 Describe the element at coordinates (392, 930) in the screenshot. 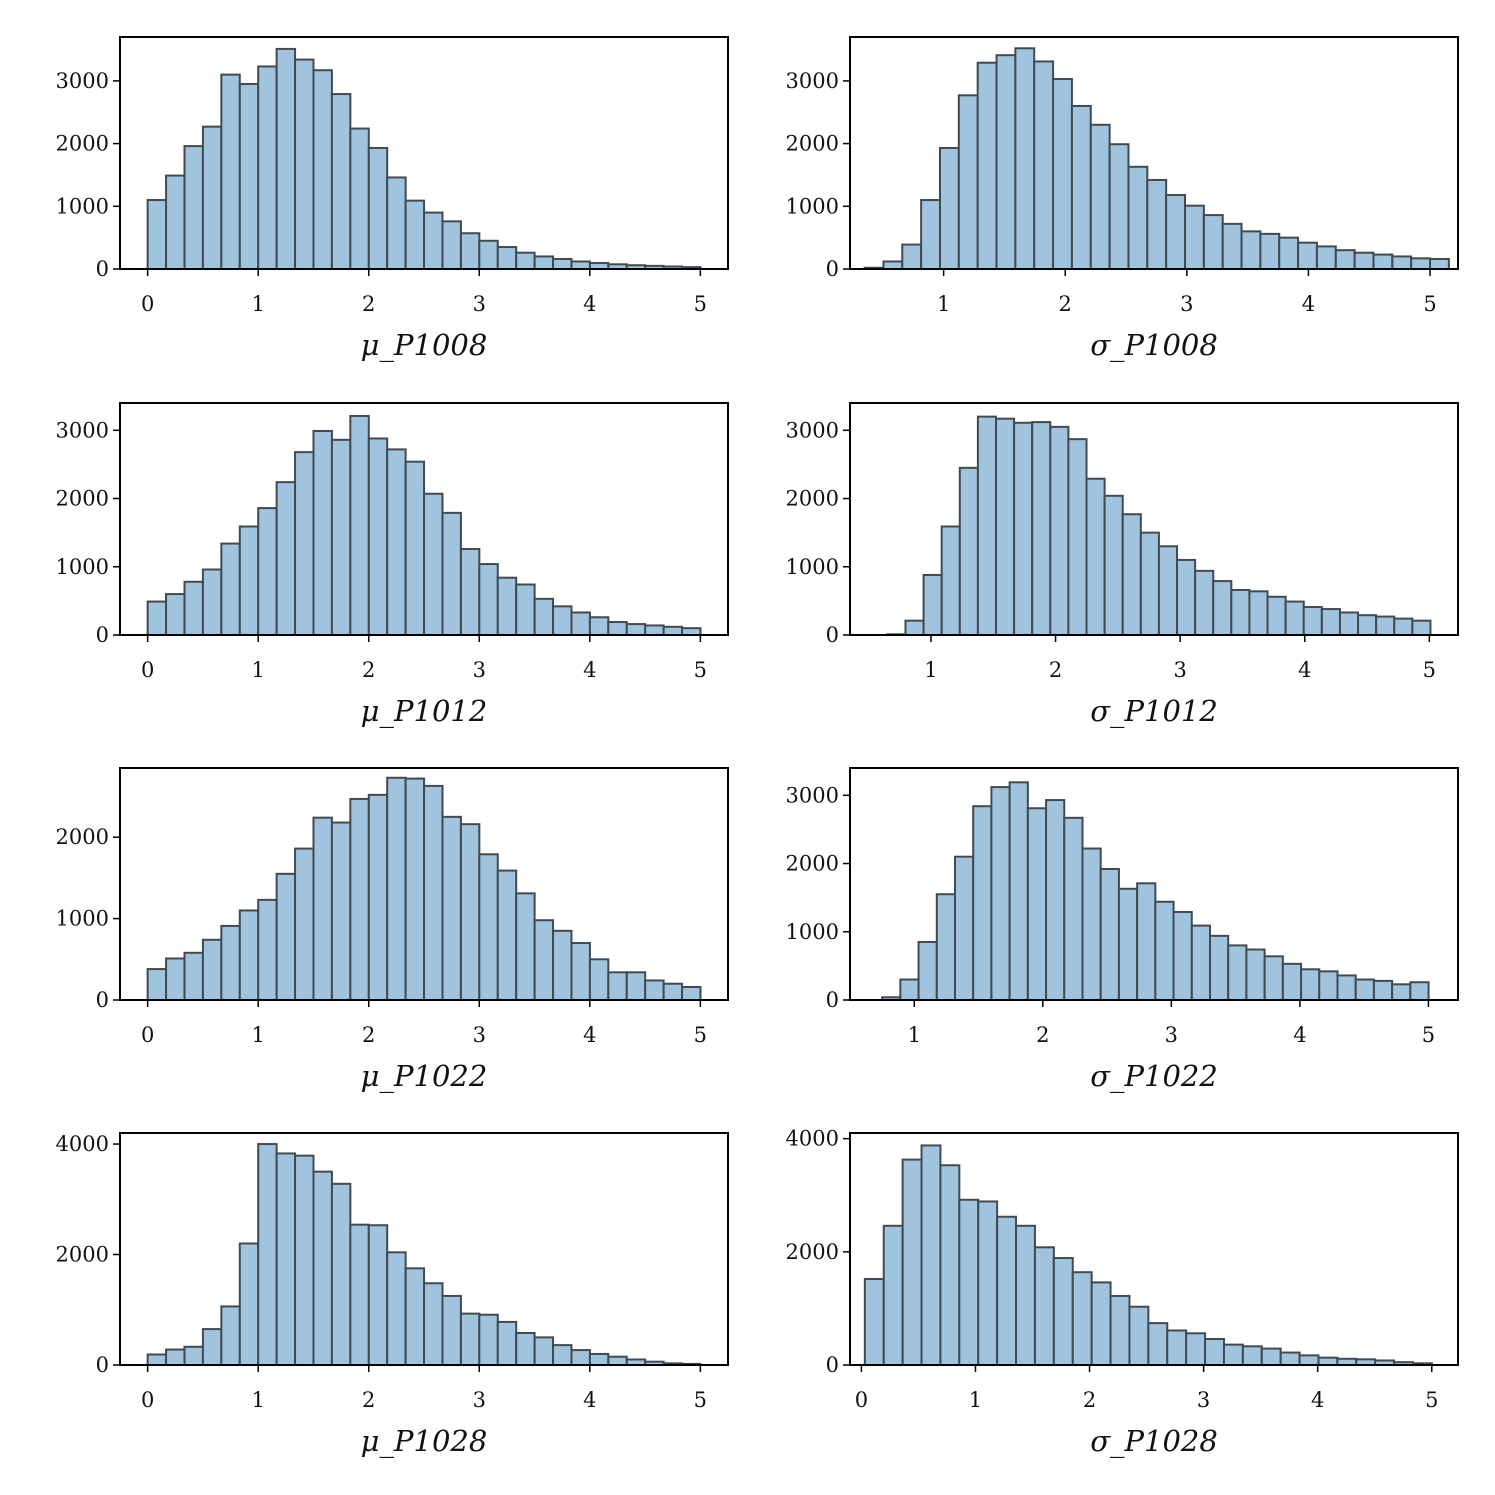

I see `histogram-panel-5: 0 1000 2000 0 1 2 3 4 5 μ_P1022` at that location.